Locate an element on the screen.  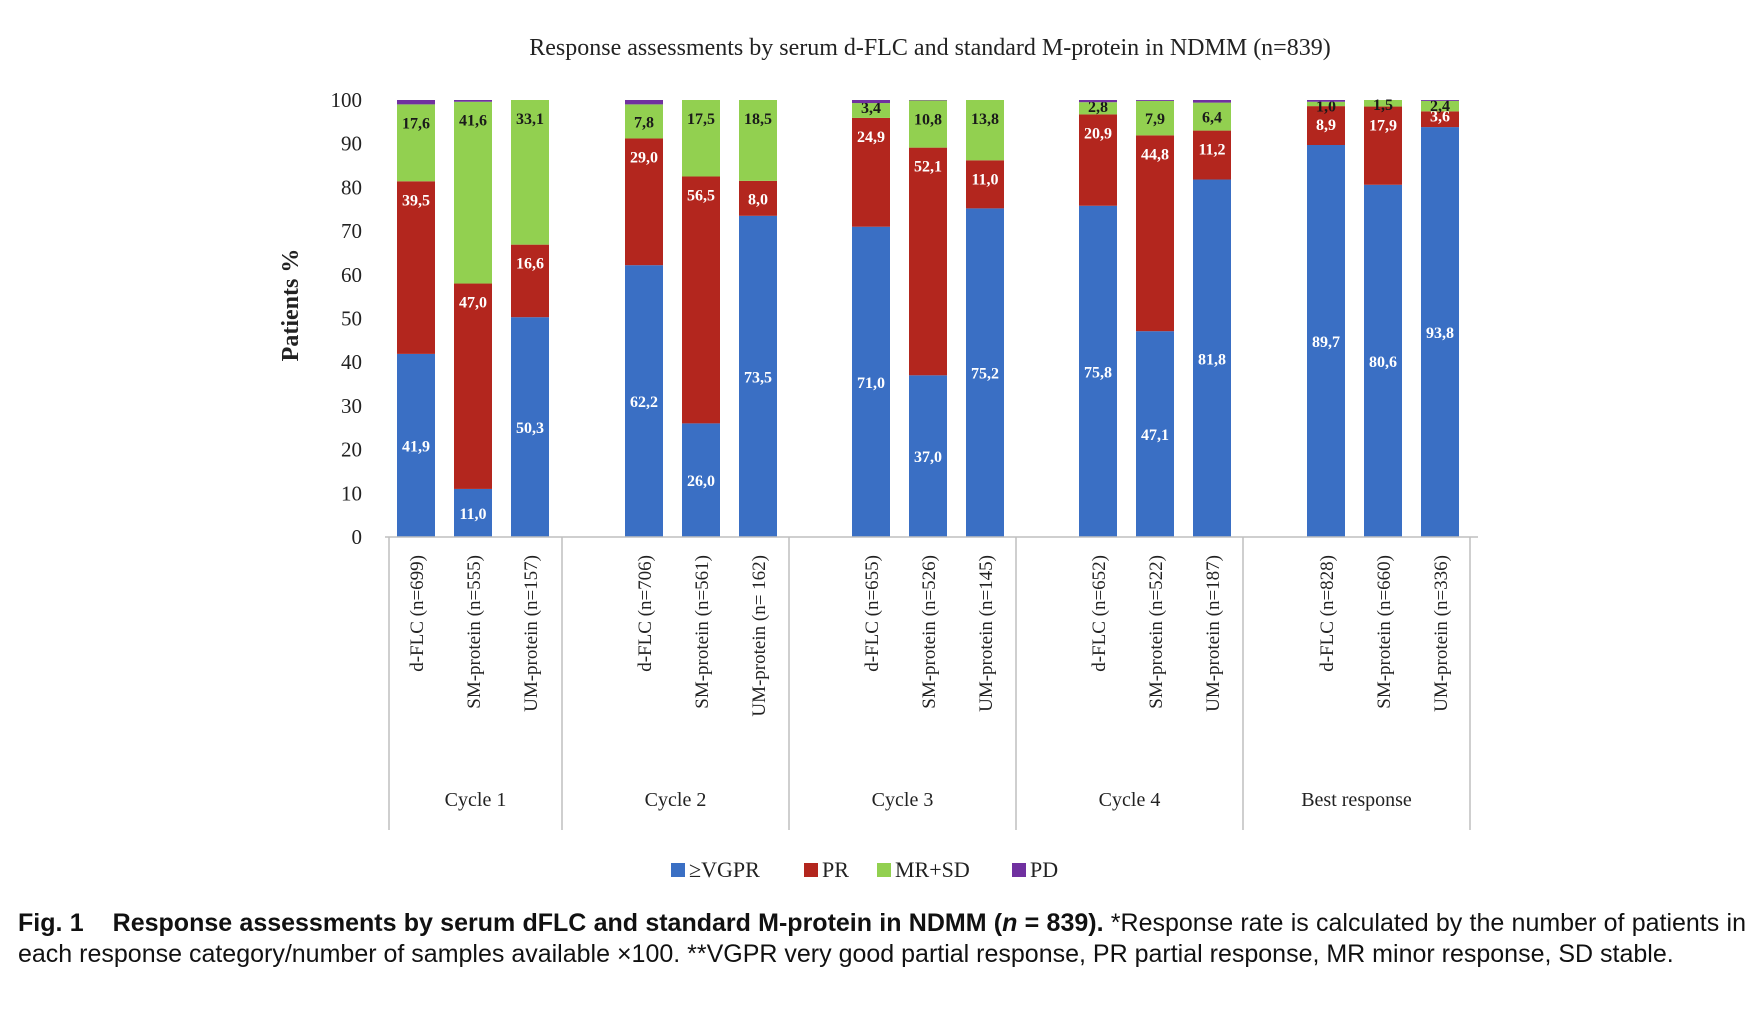
data-label: 37,0 is located at coordinates (928, 457).